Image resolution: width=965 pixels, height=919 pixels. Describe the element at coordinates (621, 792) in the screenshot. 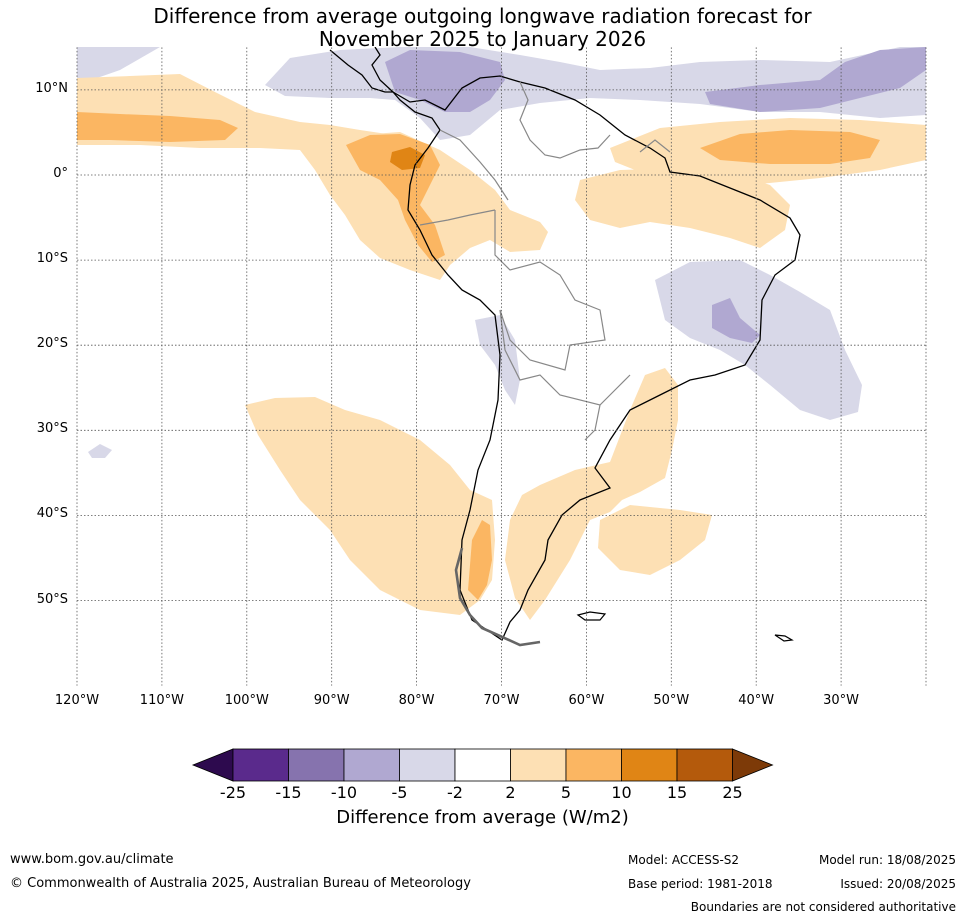

I see `colorbar-tick-label: 10` at that location.